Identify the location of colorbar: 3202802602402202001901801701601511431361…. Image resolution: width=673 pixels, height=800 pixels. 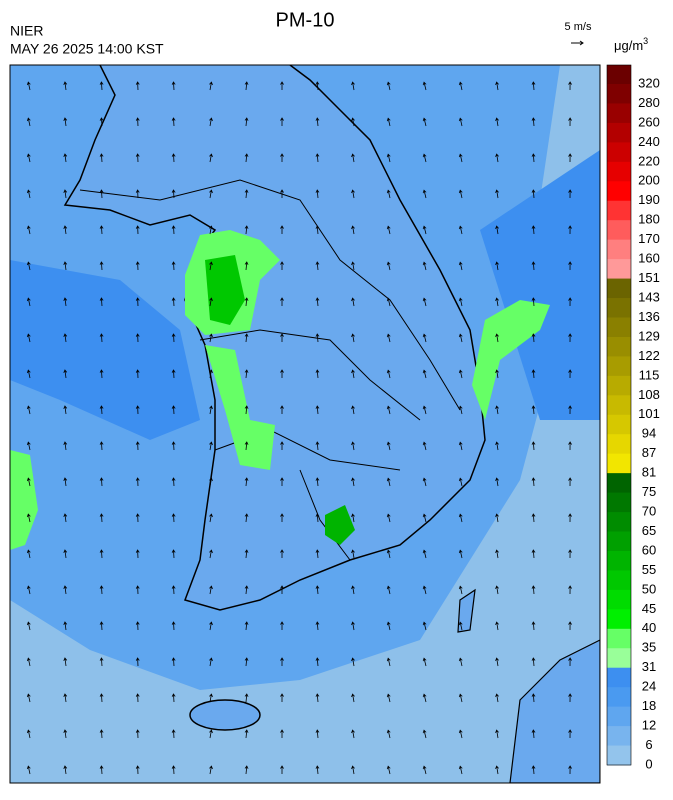
(633, 417).